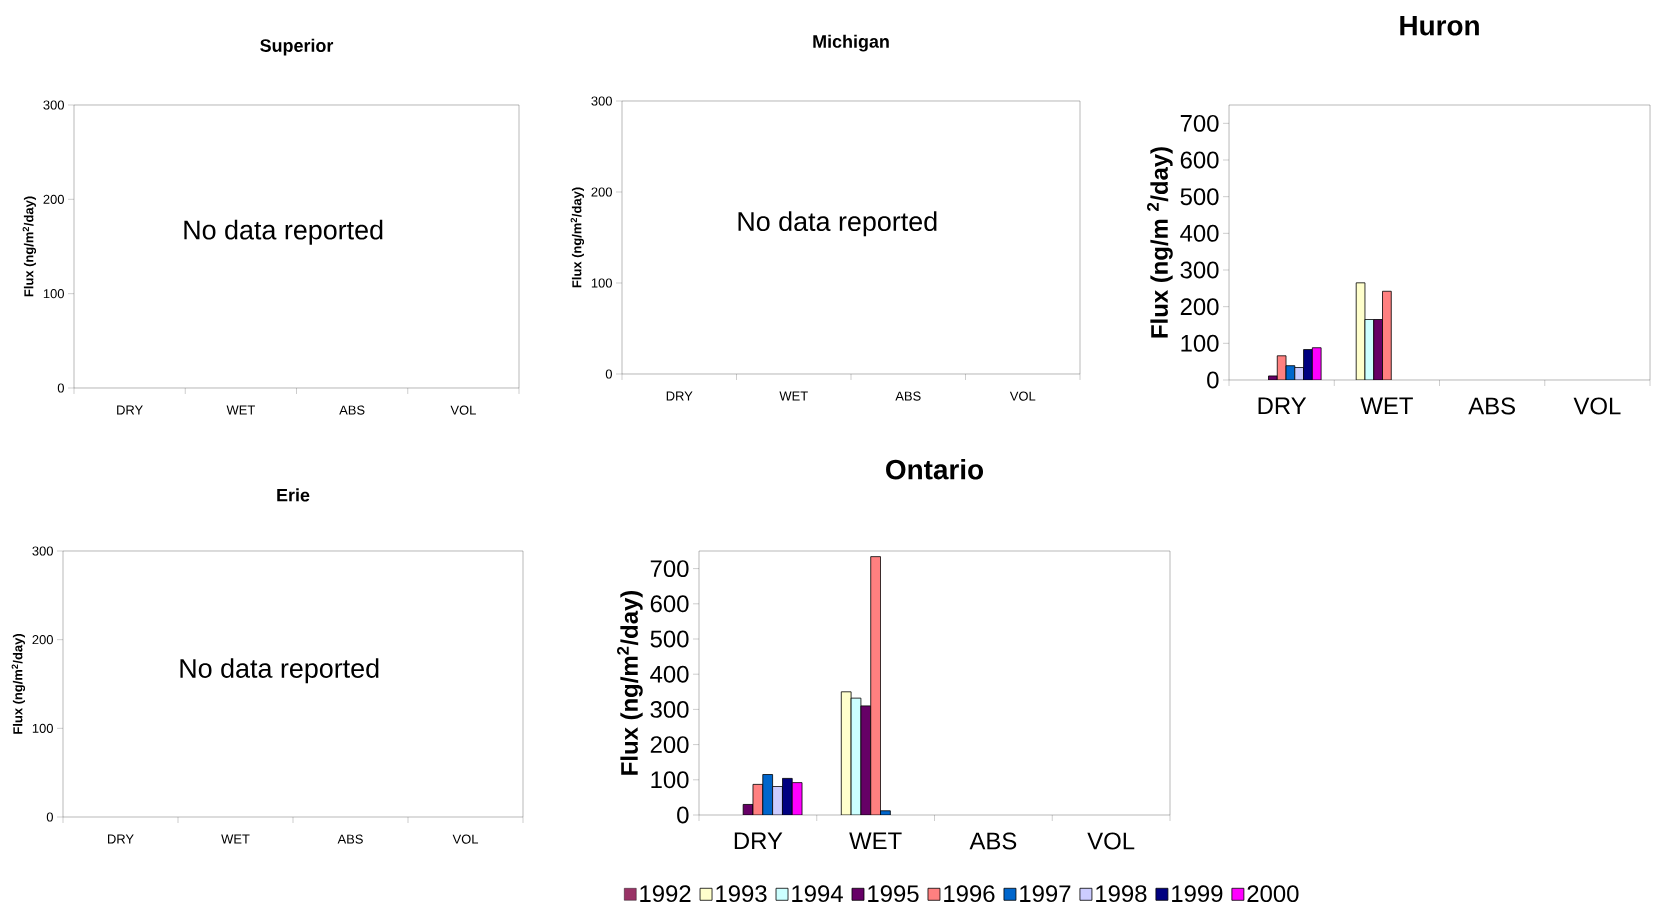 Image resolution: width=1658 pixels, height=915 pixels. Describe the element at coordinates (1121, 894) in the screenshot. I see `legend-label: 1998` at that location.